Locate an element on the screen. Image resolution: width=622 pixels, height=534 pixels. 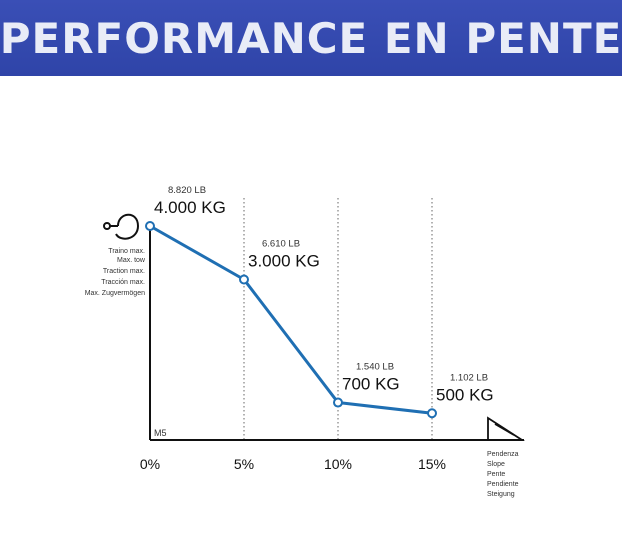
tow-hook-icon is located at coordinates (121, 226).